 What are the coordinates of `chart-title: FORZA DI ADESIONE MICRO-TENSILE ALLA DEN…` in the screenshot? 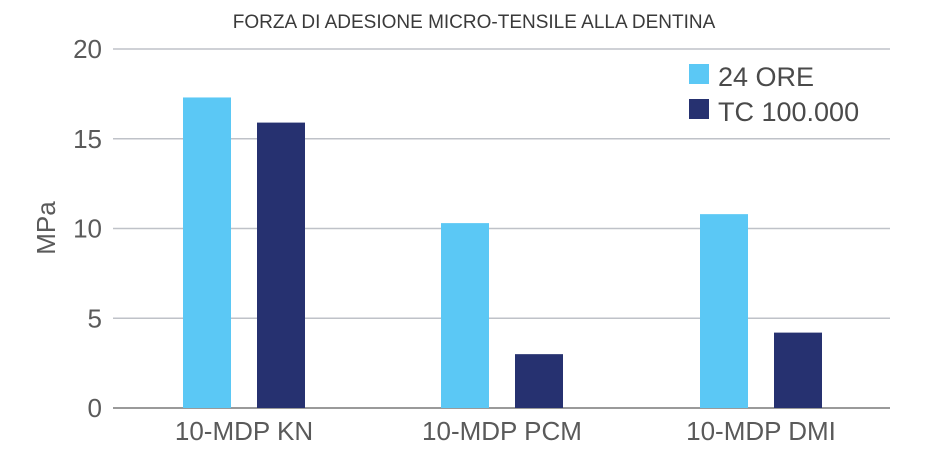 It's located at (474, 22).